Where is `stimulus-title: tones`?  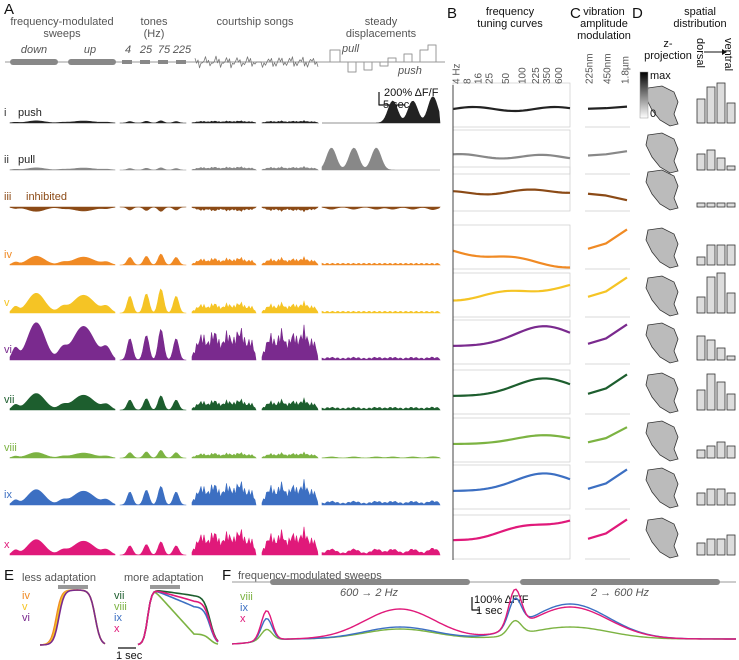
stimulus-title: tones is located at coordinates (154, 22).